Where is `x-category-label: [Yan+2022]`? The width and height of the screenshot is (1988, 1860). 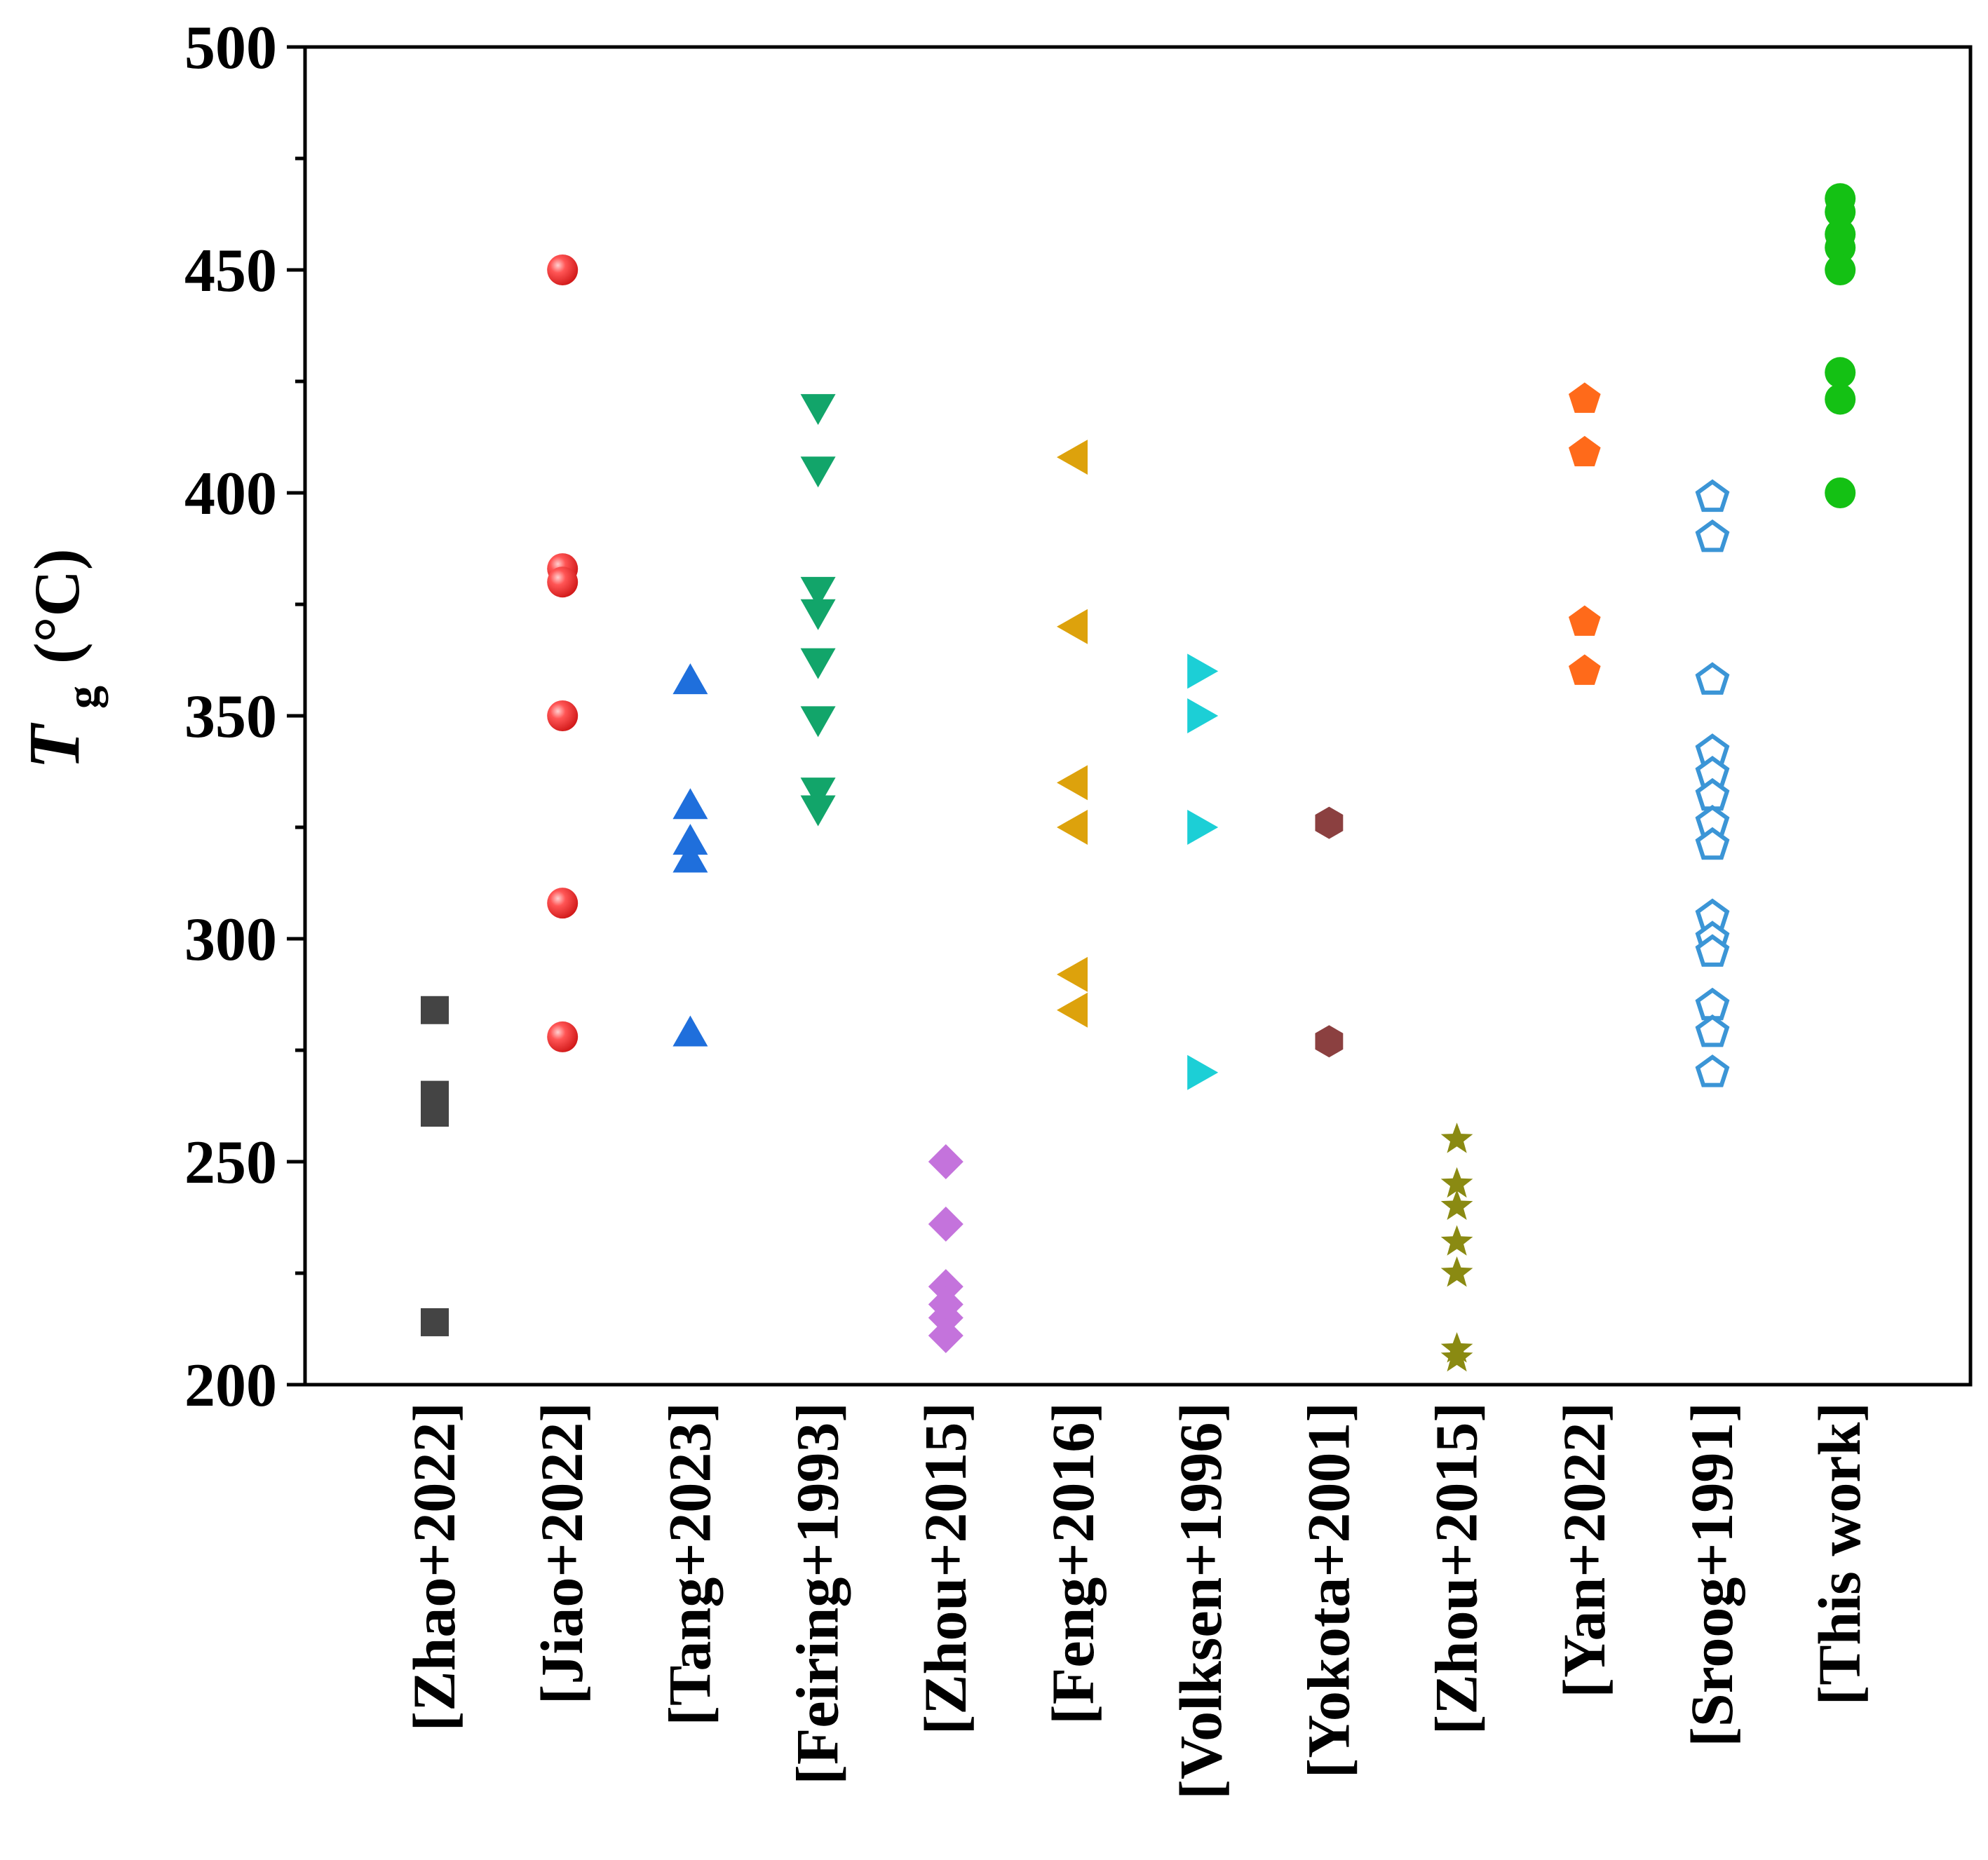
x-category-label: [Yan+2022] is located at coordinates (1584, 1550).